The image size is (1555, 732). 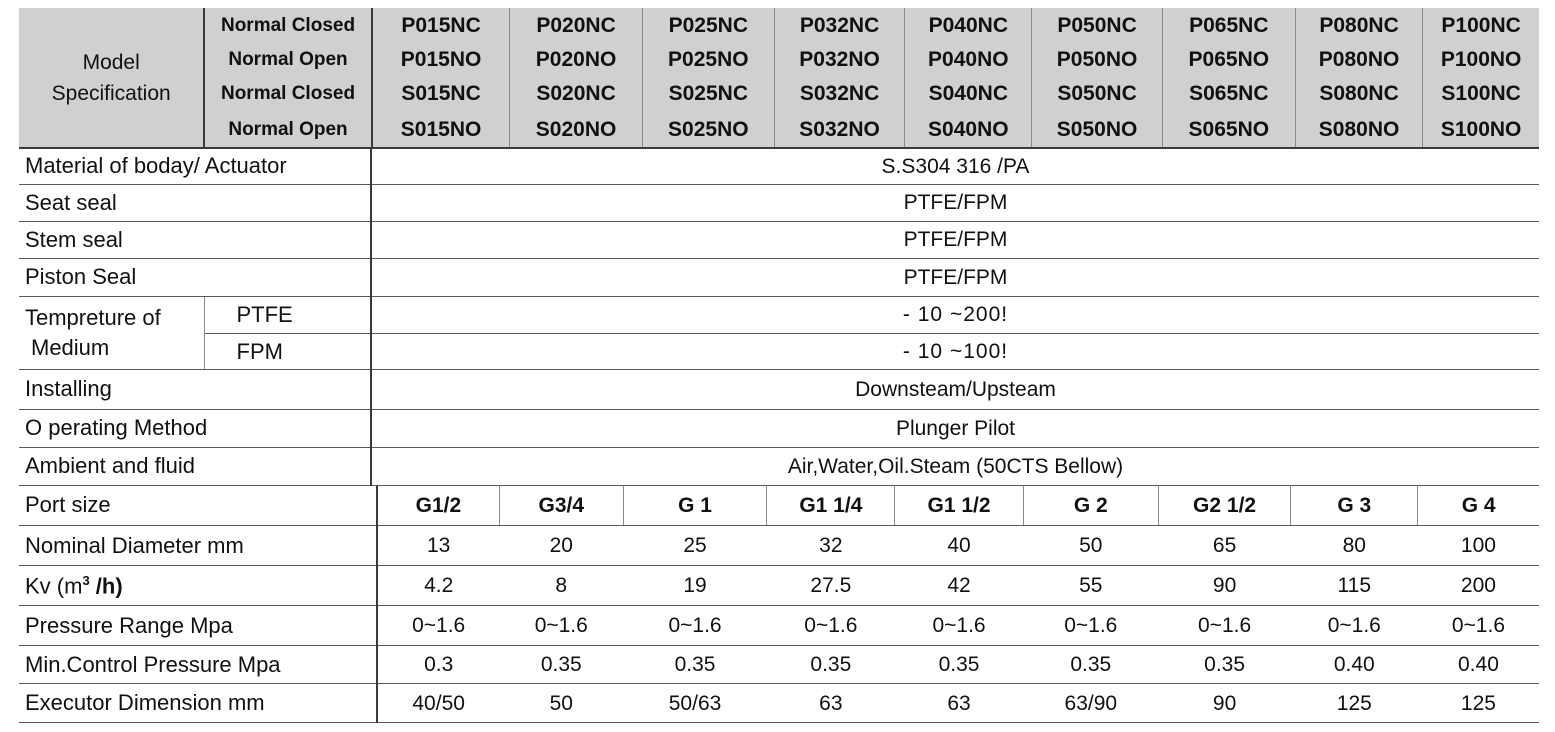 I want to click on size-value-cell: 19, so click(x=695, y=585).